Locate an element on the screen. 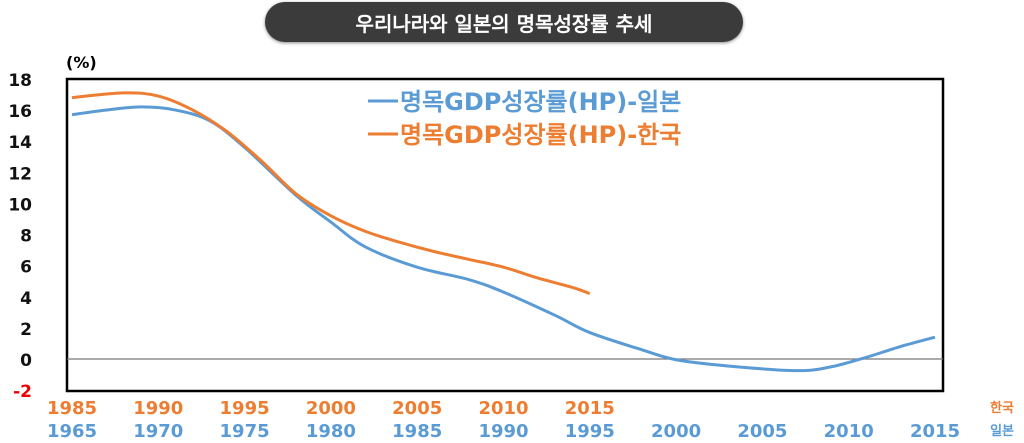 This screenshot has width=1024, height=443. x-tick-label-japan: 2015 is located at coordinates (935, 431).